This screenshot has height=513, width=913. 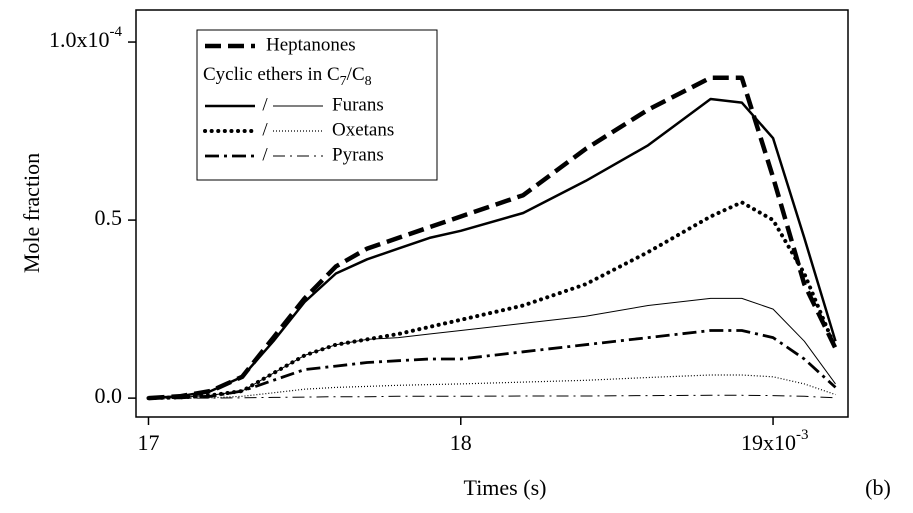 What do you see at coordinates (363, 129) in the screenshot?
I see `legend-label: Oxetans` at bounding box center [363, 129].